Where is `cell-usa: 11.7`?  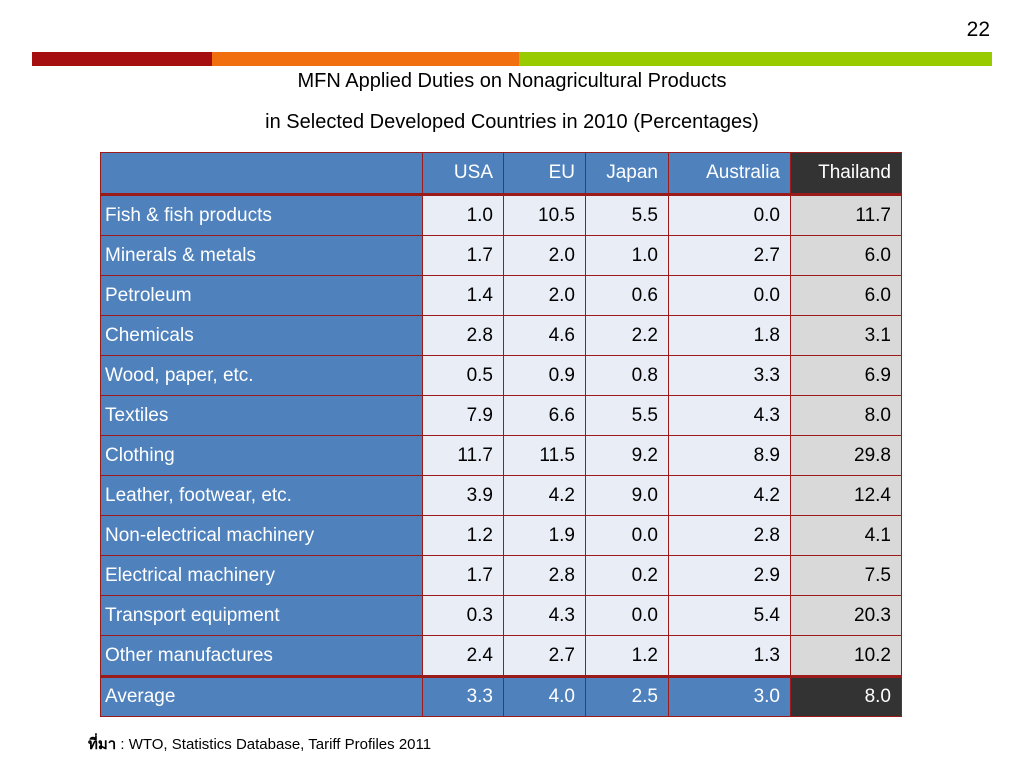 cell-usa: 11.7 is located at coordinates (463, 455).